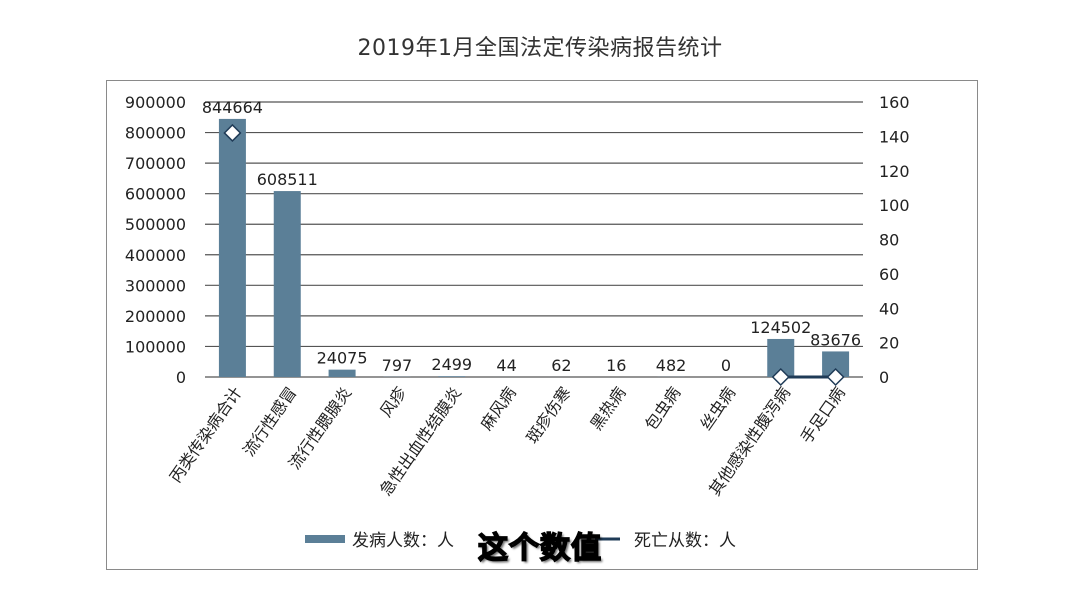 The width and height of the screenshot is (1080, 608). I want to click on legend-label-deaths: 死亡从数：人, so click(685, 541).